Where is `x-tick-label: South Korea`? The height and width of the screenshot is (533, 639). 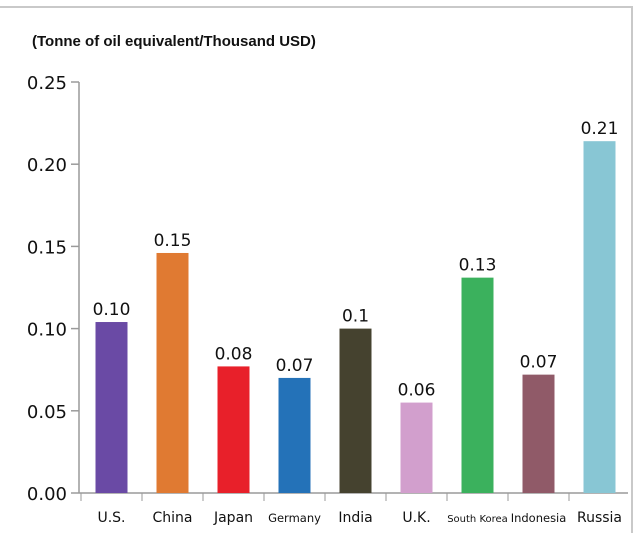
x-tick-label: South Korea is located at coordinates (477, 519).